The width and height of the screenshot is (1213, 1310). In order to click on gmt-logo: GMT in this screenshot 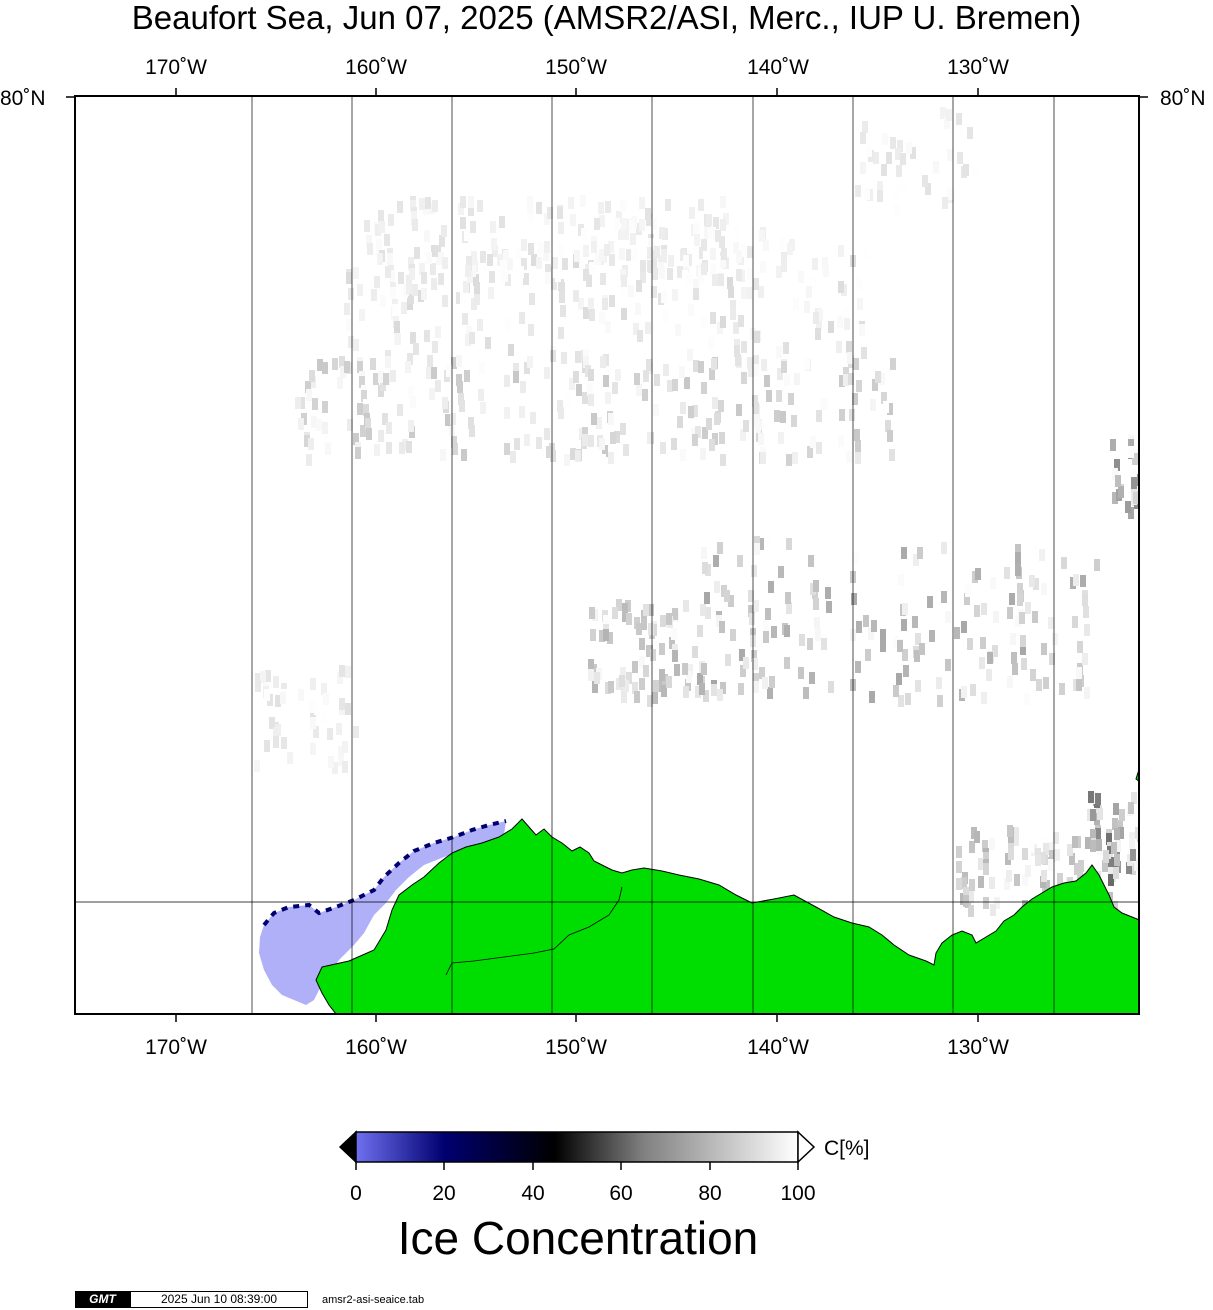, I will do `click(102, 1299)`.